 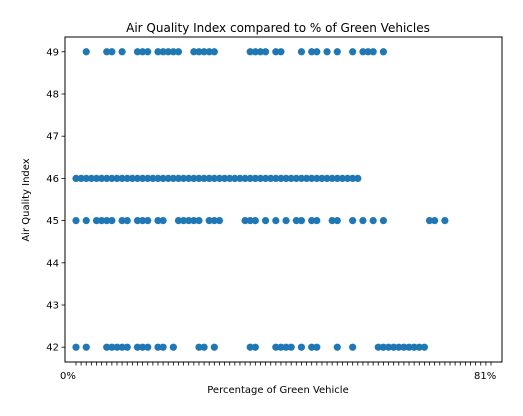 What do you see at coordinates (277, 390) in the screenshot?
I see `x-axis-label: Percentage of Green Vehicle` at bounding box center [277, 390].